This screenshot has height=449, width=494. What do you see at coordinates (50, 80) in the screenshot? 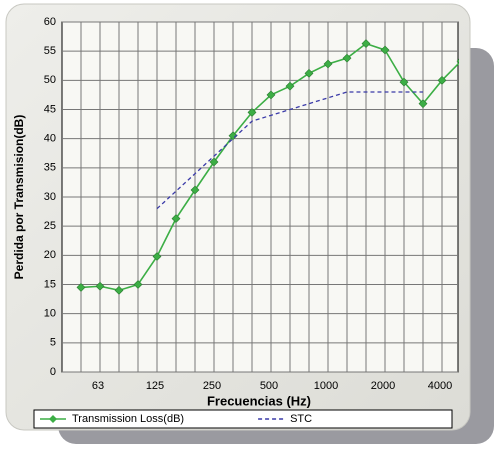
I see `y-tick-label: 50` at bounding box center [50, 80].